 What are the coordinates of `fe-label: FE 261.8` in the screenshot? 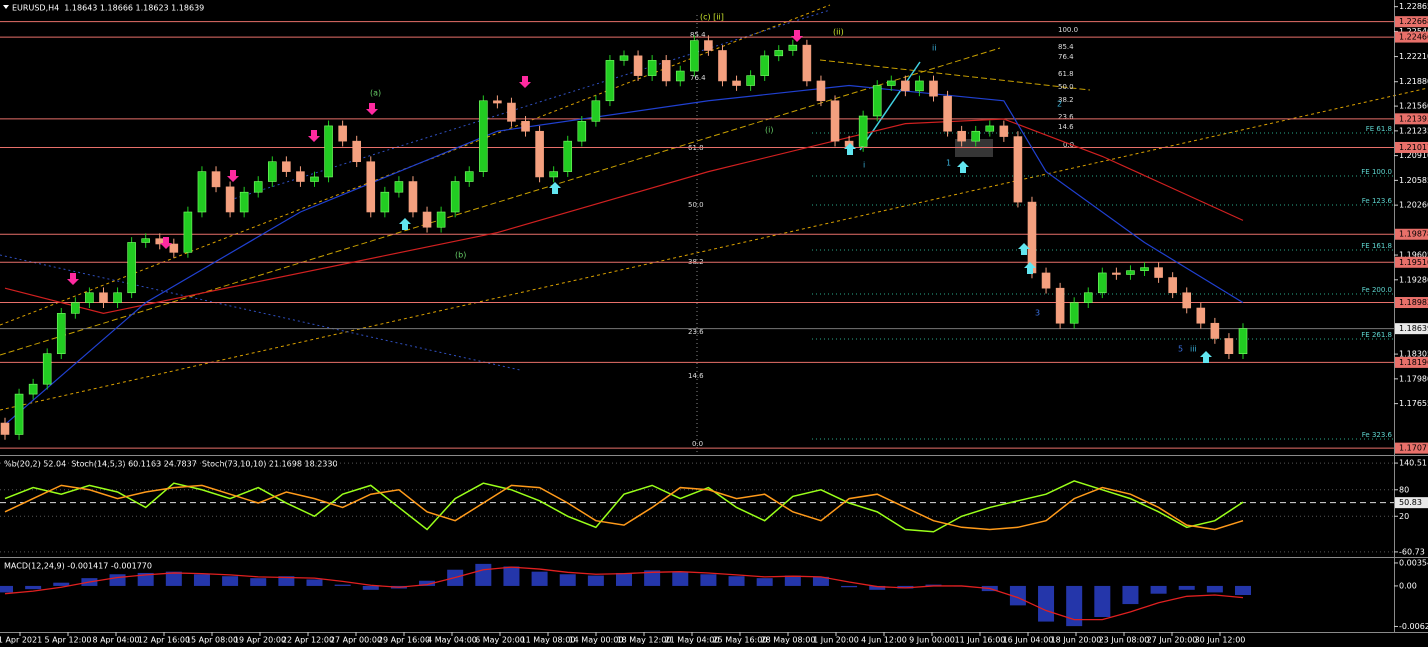 It's located at (1376, 335).